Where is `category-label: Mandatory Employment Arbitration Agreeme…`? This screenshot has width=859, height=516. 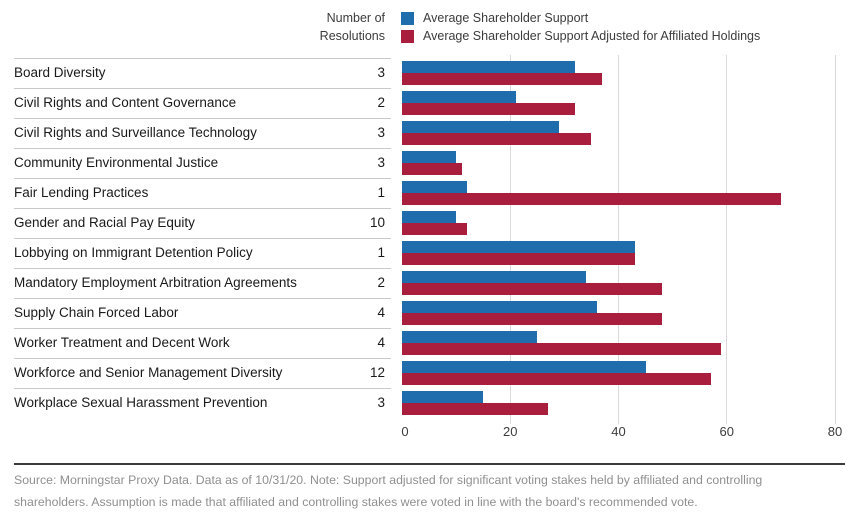
category-label: Mandatory Employment Arbitration Agreeme… is located at coordinates (155, 282).